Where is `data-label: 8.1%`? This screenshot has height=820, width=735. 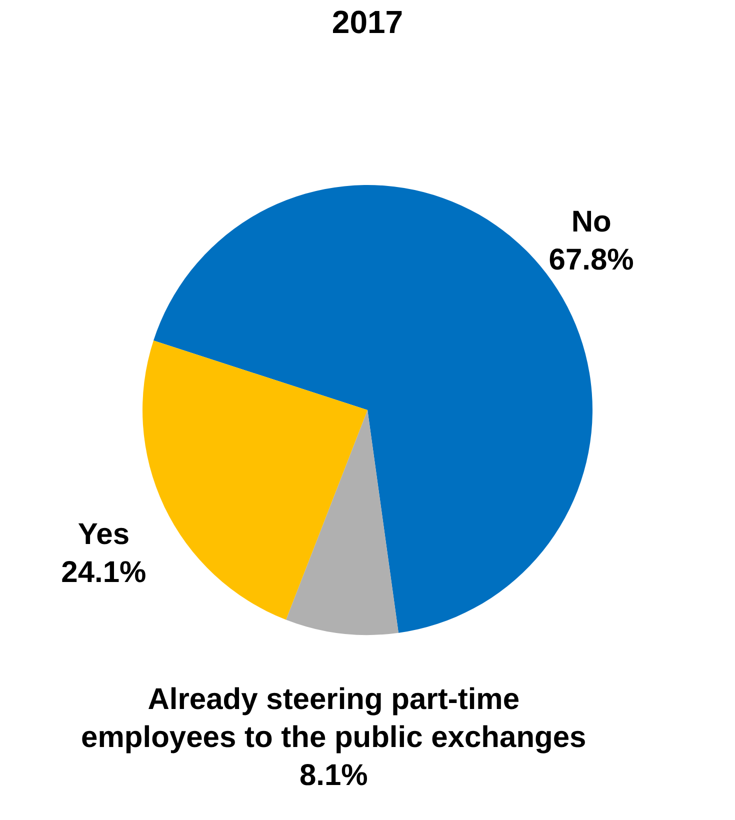 data-label: 8.1% is located at coordinates (333, 775).